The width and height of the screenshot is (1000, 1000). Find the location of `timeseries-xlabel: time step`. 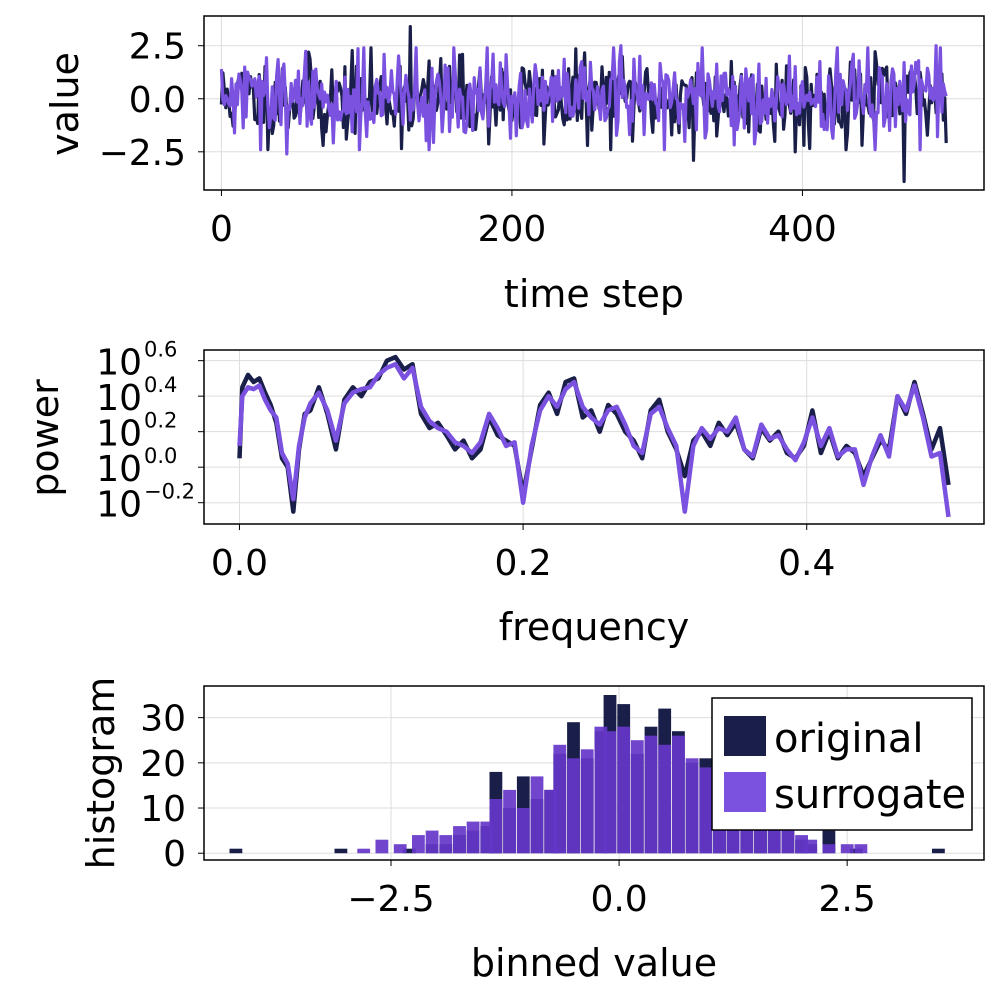

timeseries-xlabel: time step is located at coordinates (594, 294).